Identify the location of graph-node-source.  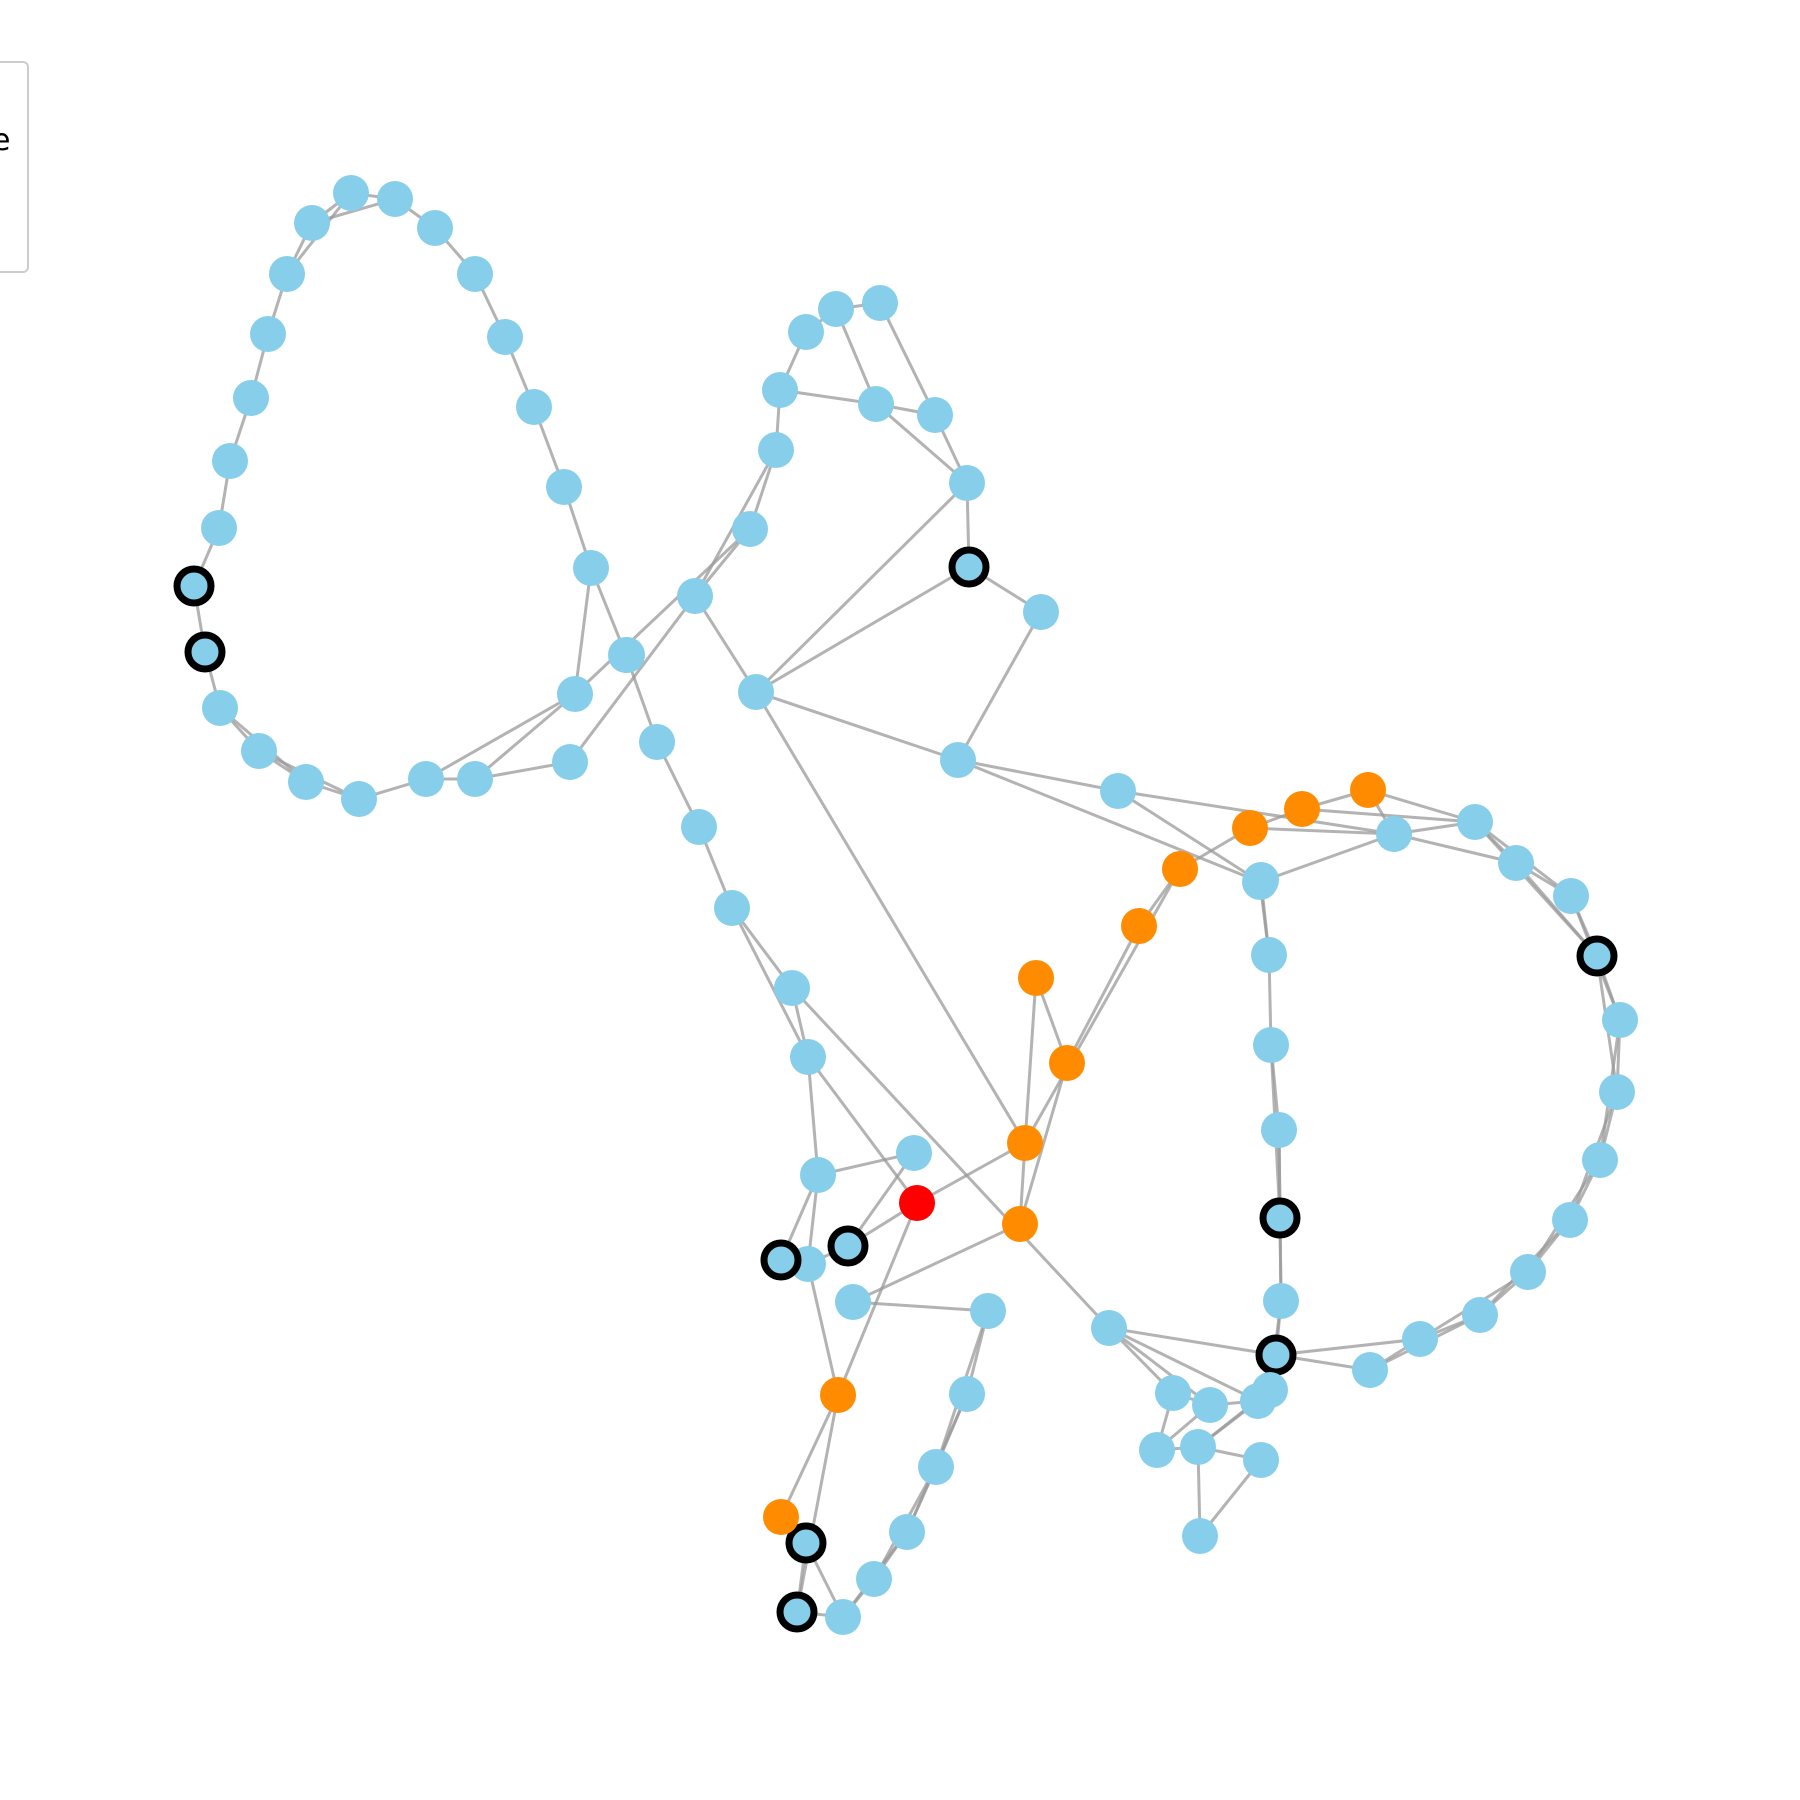
(917, 1203).